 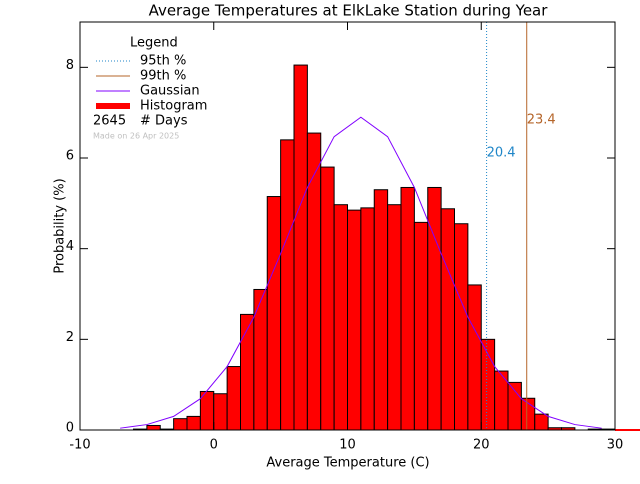 I want to click on y-tick-label: 6, so click(x=70, y=156).